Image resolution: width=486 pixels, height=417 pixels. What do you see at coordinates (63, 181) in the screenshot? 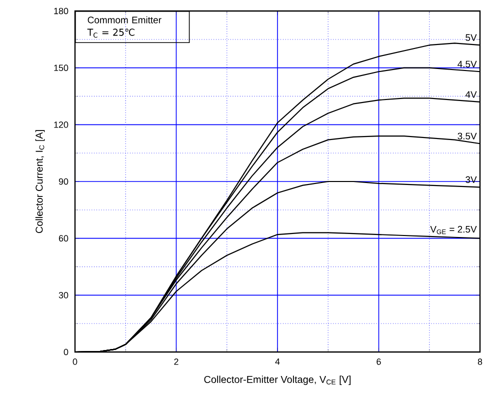
I see `y-tick-label: 90` at bounding box center [63, 181].